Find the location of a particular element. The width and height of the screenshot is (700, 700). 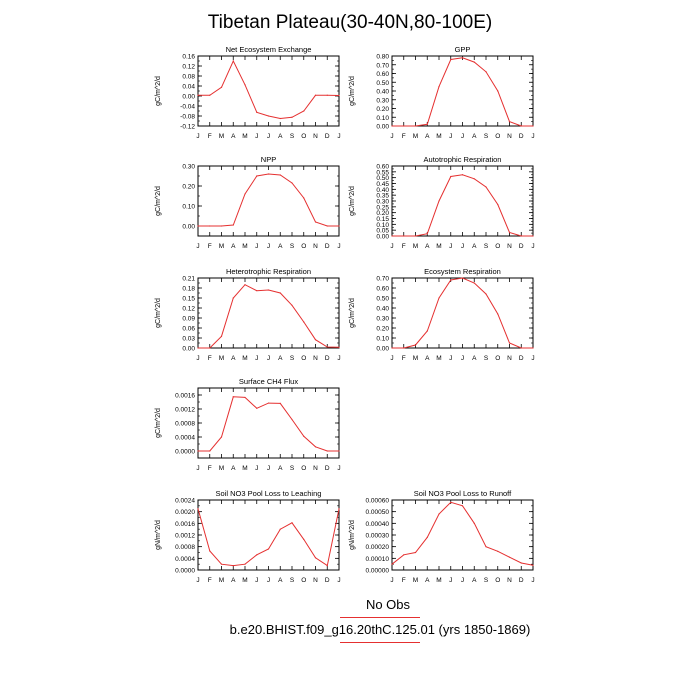

y-tick-label: 0.0004 is located at coordinates (185, 559).